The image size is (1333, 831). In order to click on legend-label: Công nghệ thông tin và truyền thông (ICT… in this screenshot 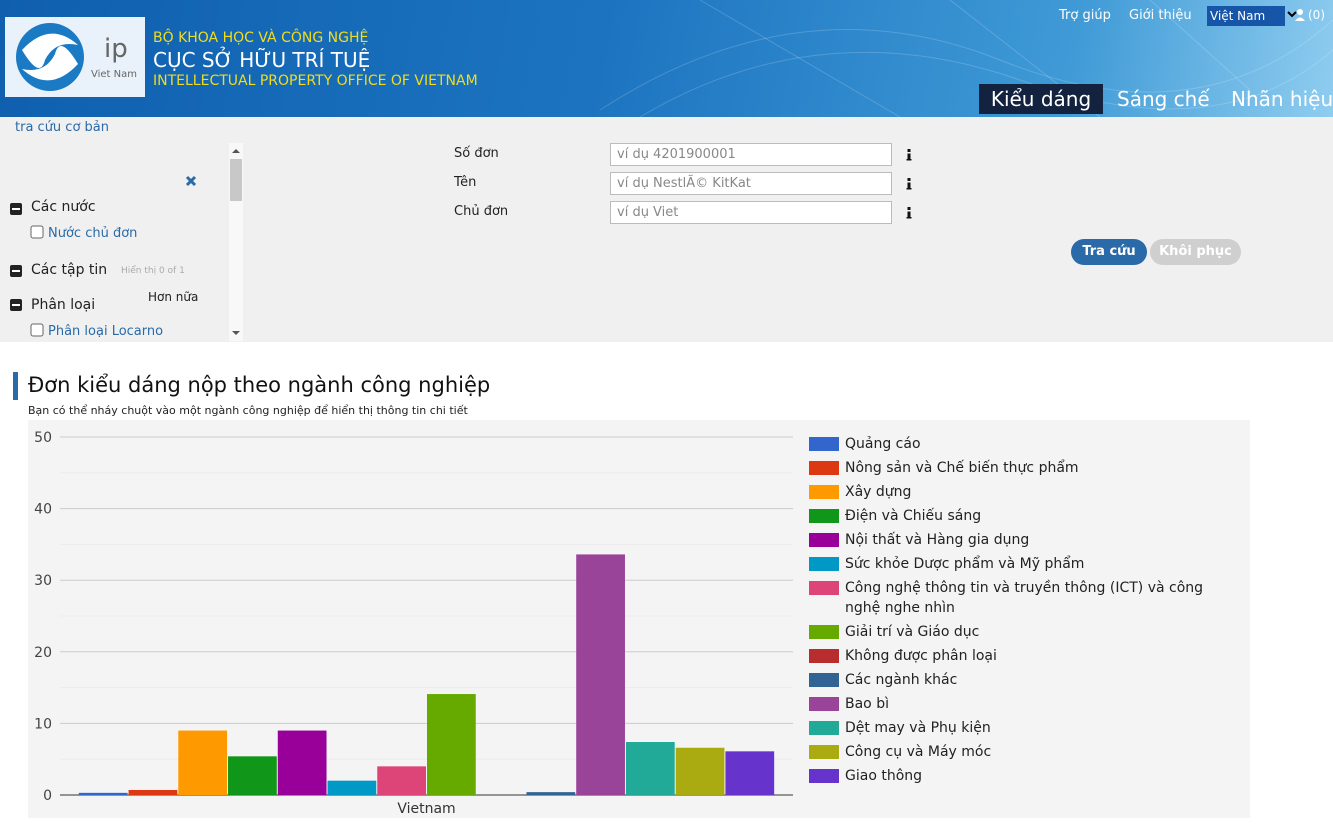, I will do `click(1024, 598)`.